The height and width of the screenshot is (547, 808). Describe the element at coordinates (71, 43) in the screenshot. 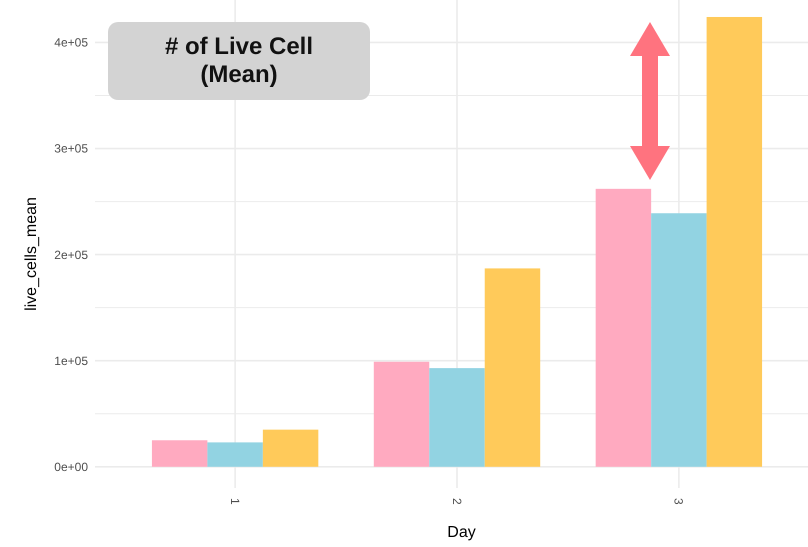

I see `y-tick-label: 4e+05` at that location.